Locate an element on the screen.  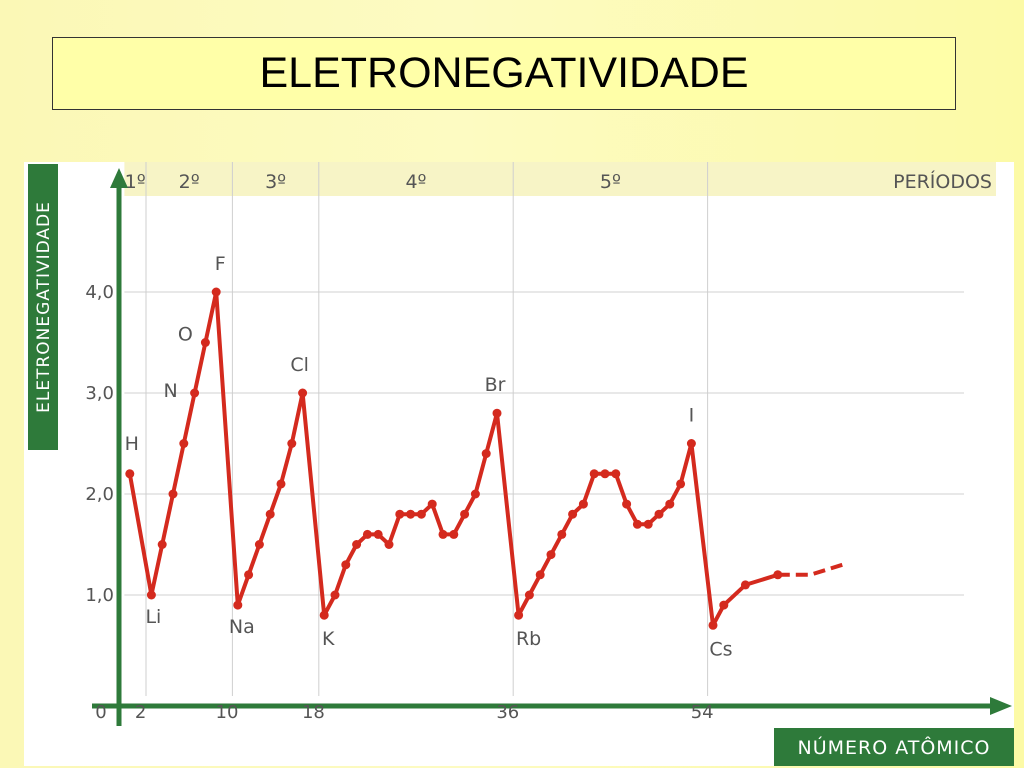
y-tick-label: 3,0 is located at coordinates (99, 393).